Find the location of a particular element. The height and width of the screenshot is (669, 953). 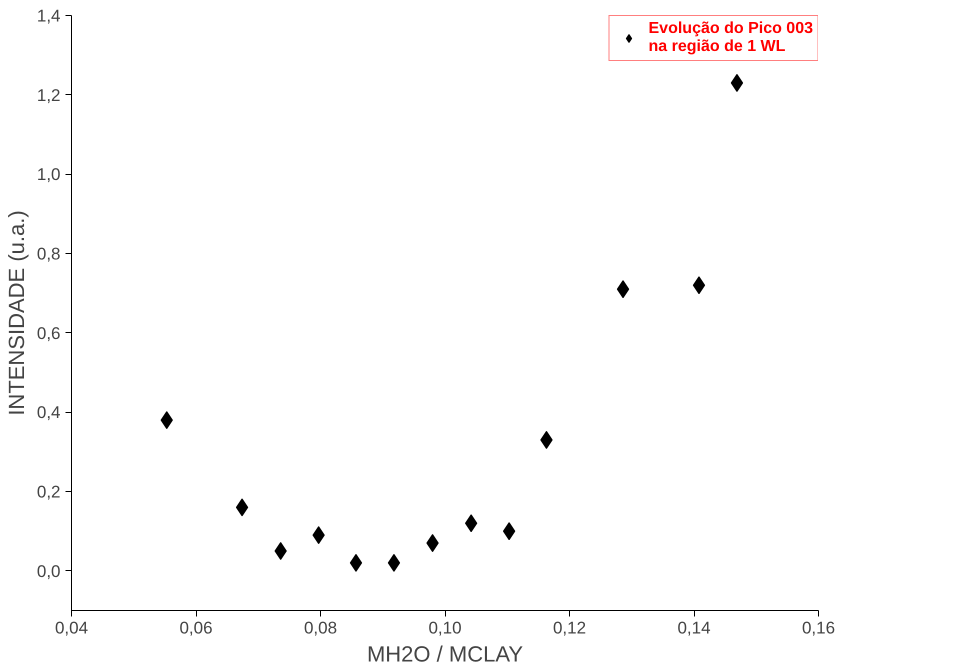

y-axis-title: INTENSIDADE (u.a.) is located at coordinates (16, 313).